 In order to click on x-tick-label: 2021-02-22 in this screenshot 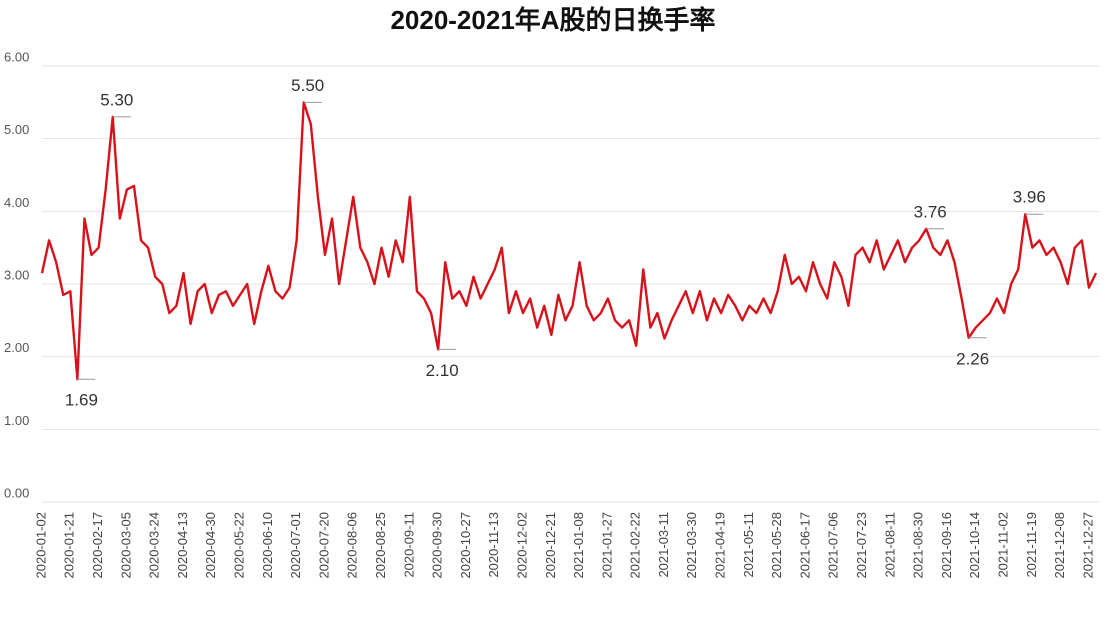, I will do `click(635, 545)`.